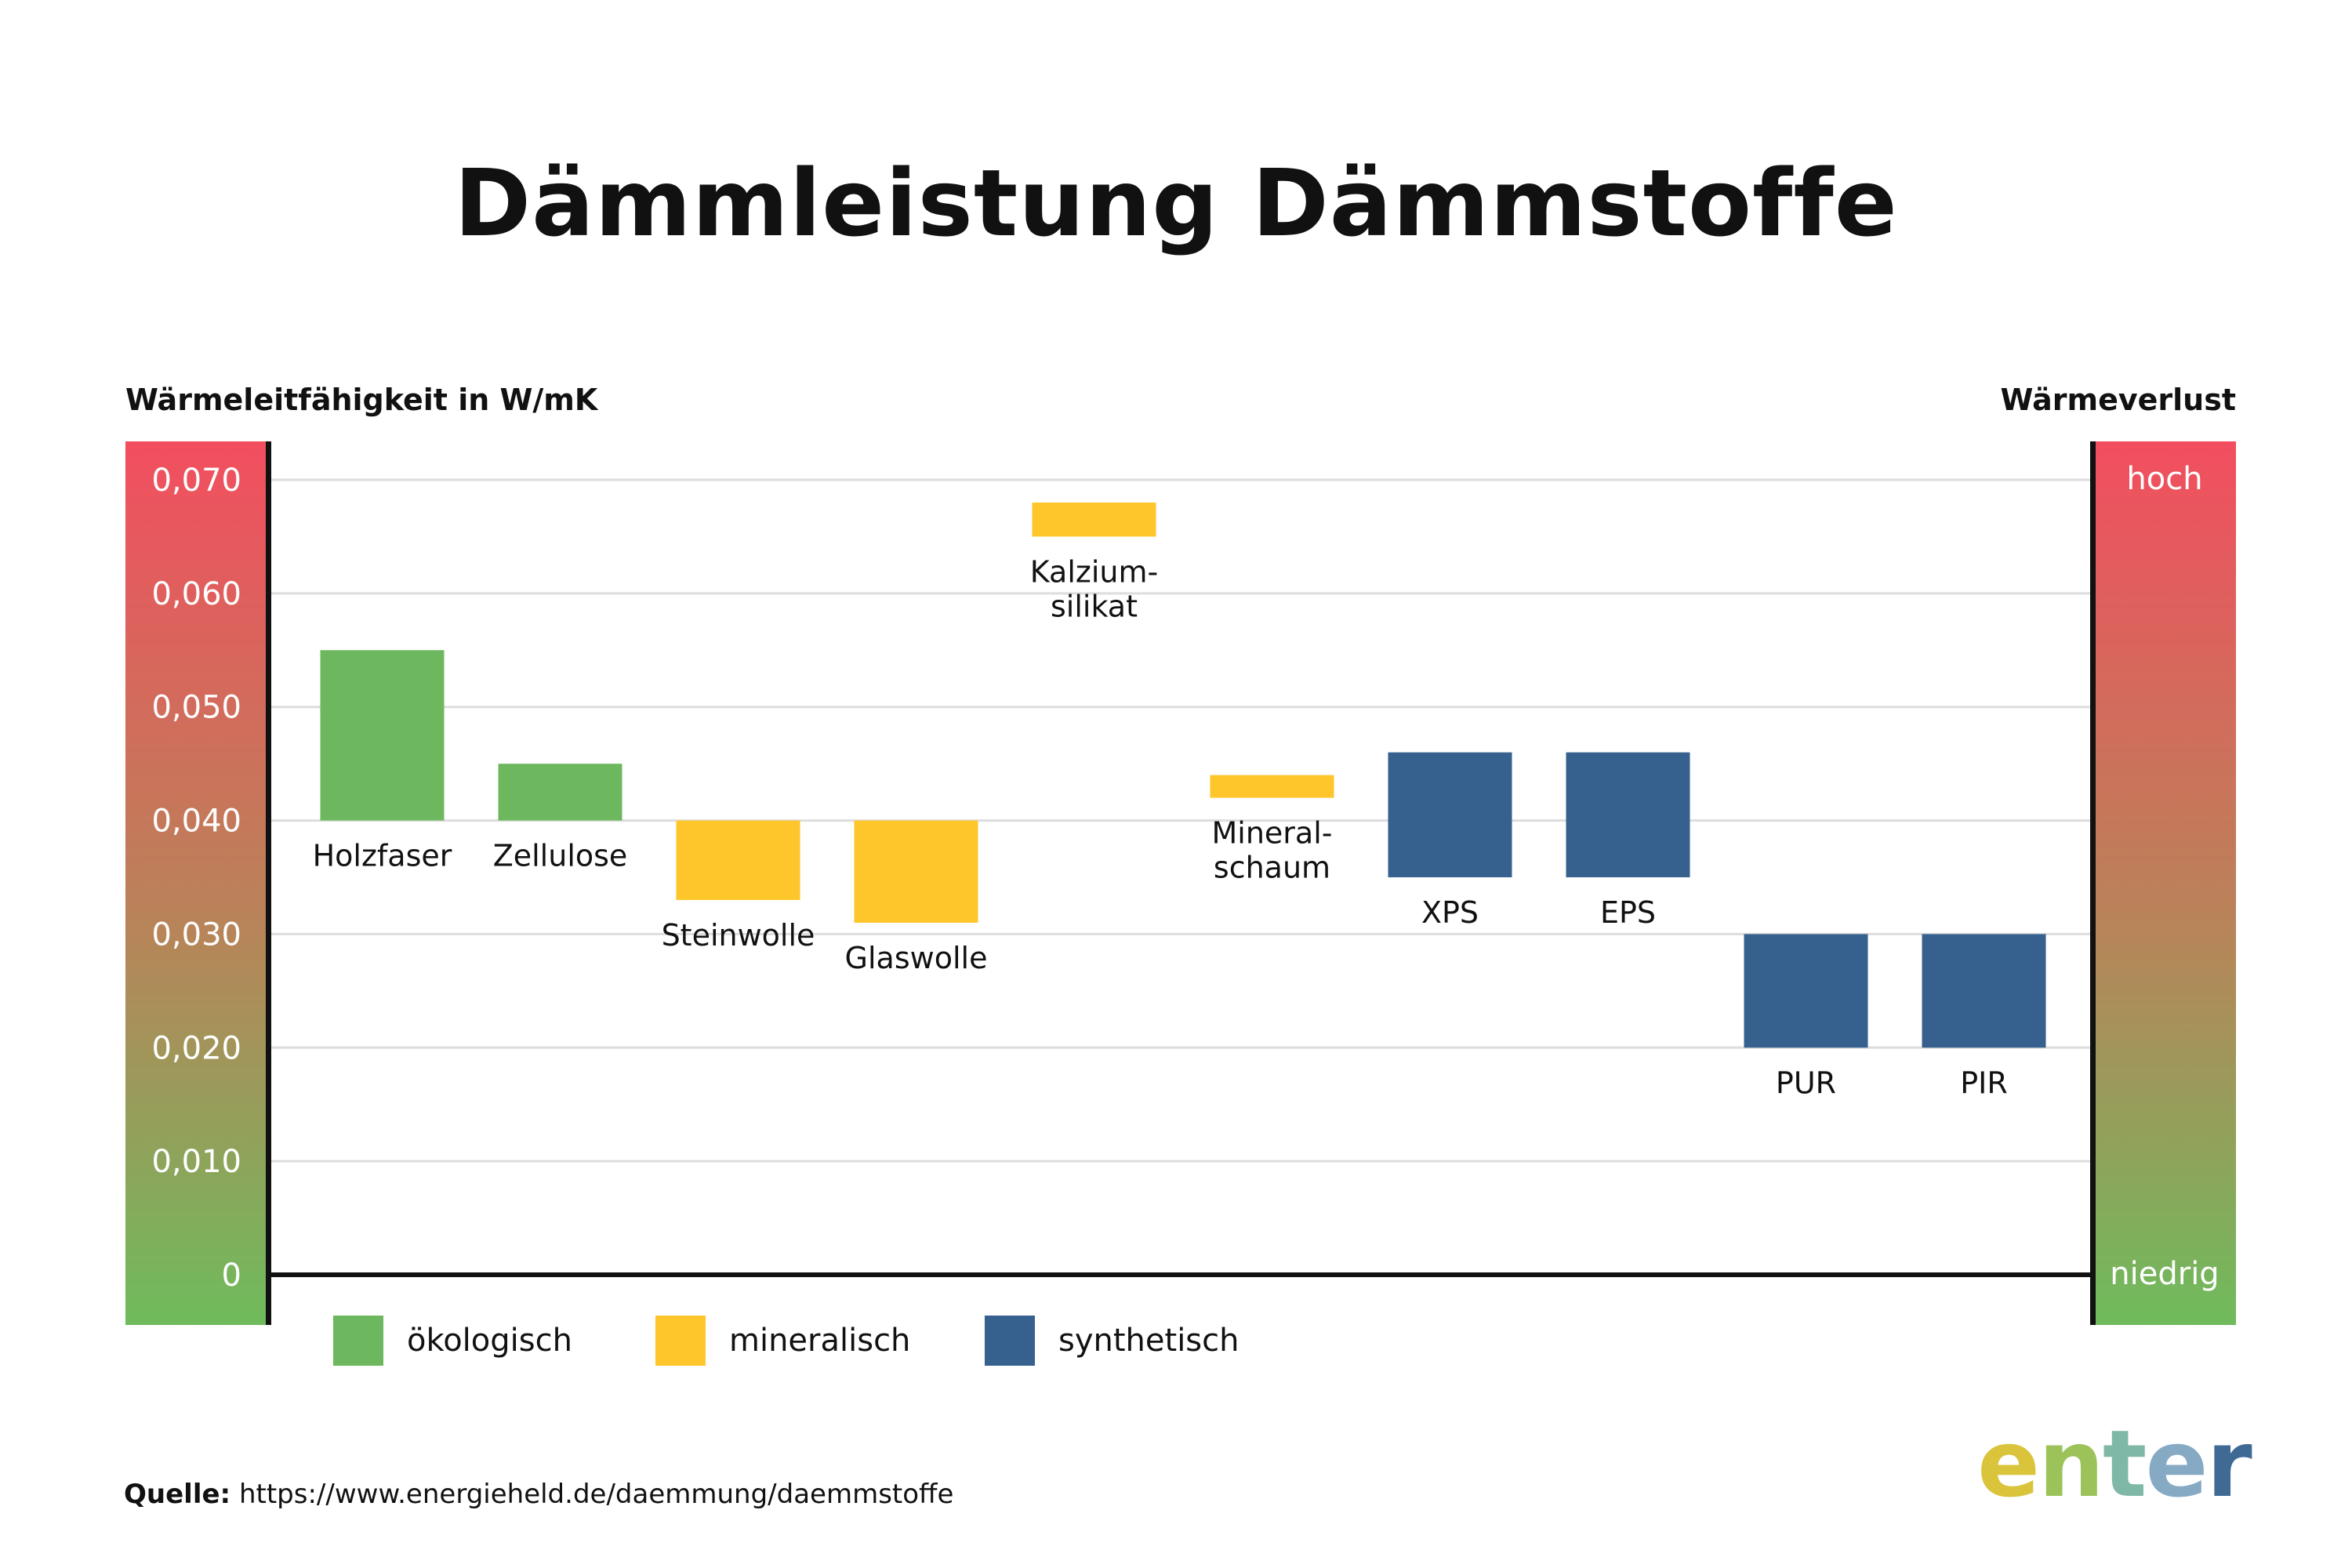 This screenshot has height=1568, width=2352. I want to click on bar-holzfaser, so click(382, 735).